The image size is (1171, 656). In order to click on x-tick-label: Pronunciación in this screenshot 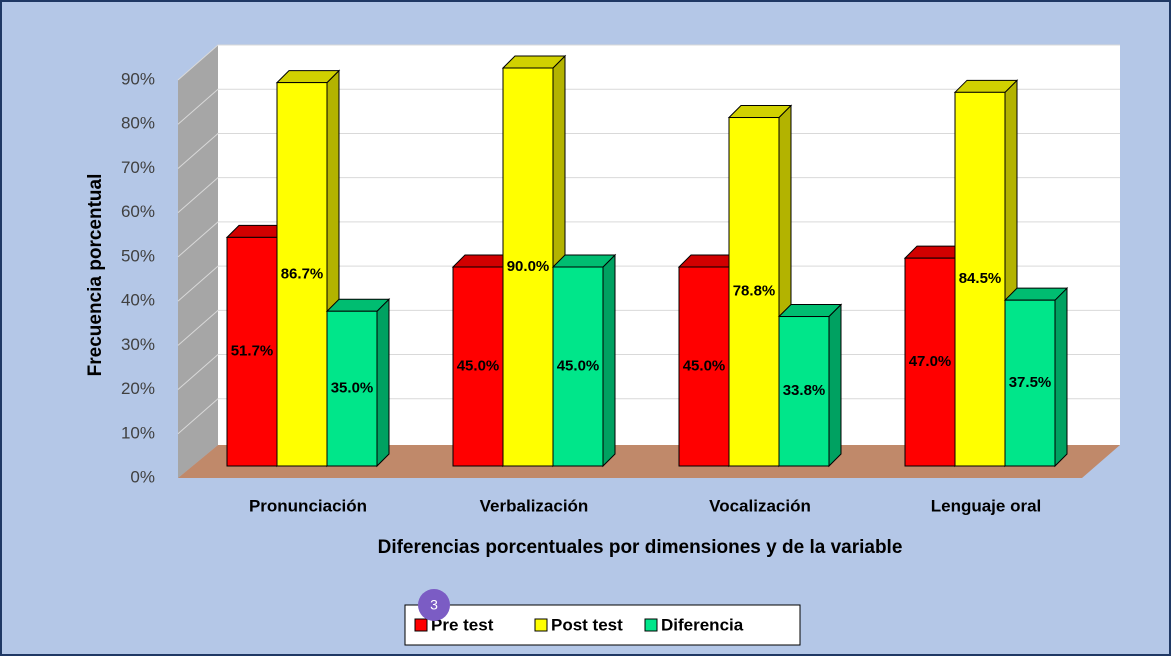, I will do `click(308, 505)`.